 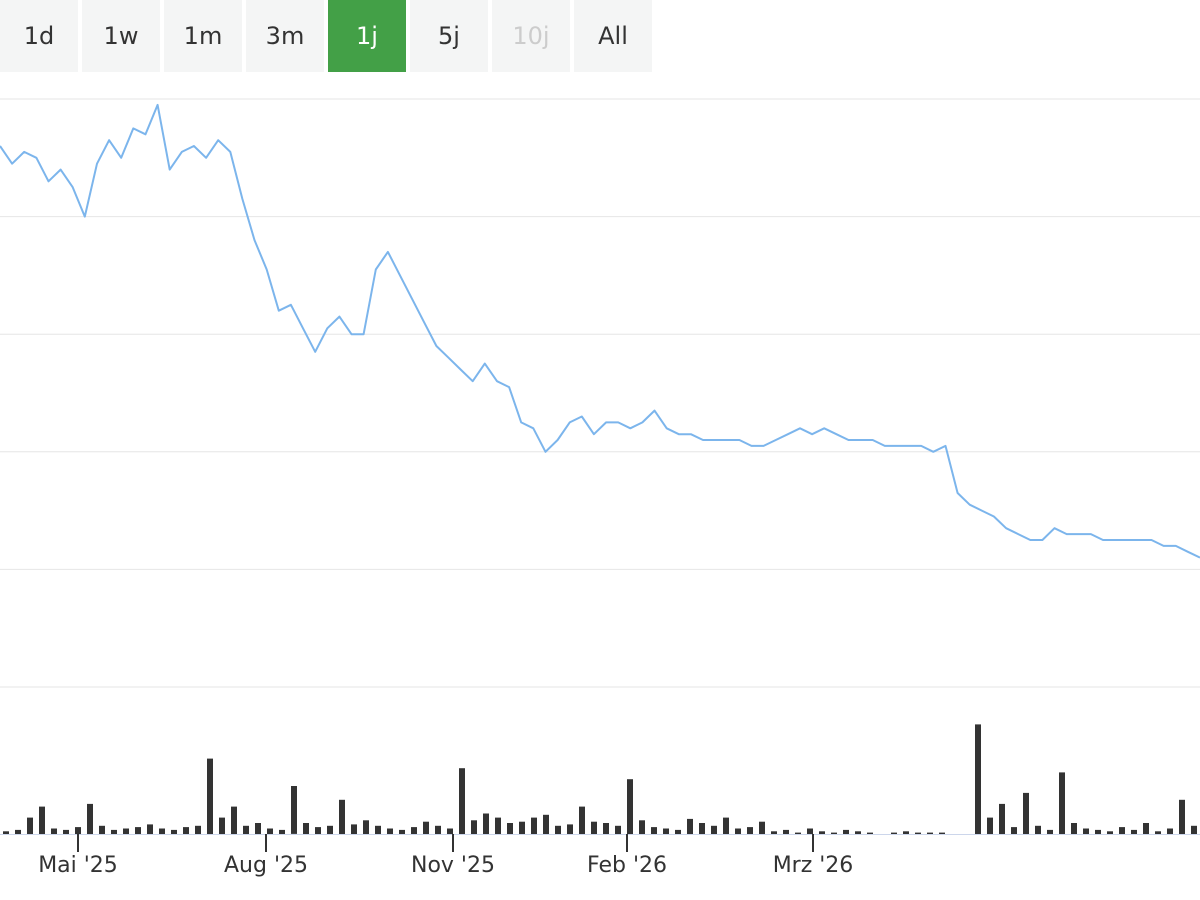 What do you see at coordinates (453, 865) in the screenshot?
I see `x-tick-label: Nov '25` at bounding box center [453, 865].